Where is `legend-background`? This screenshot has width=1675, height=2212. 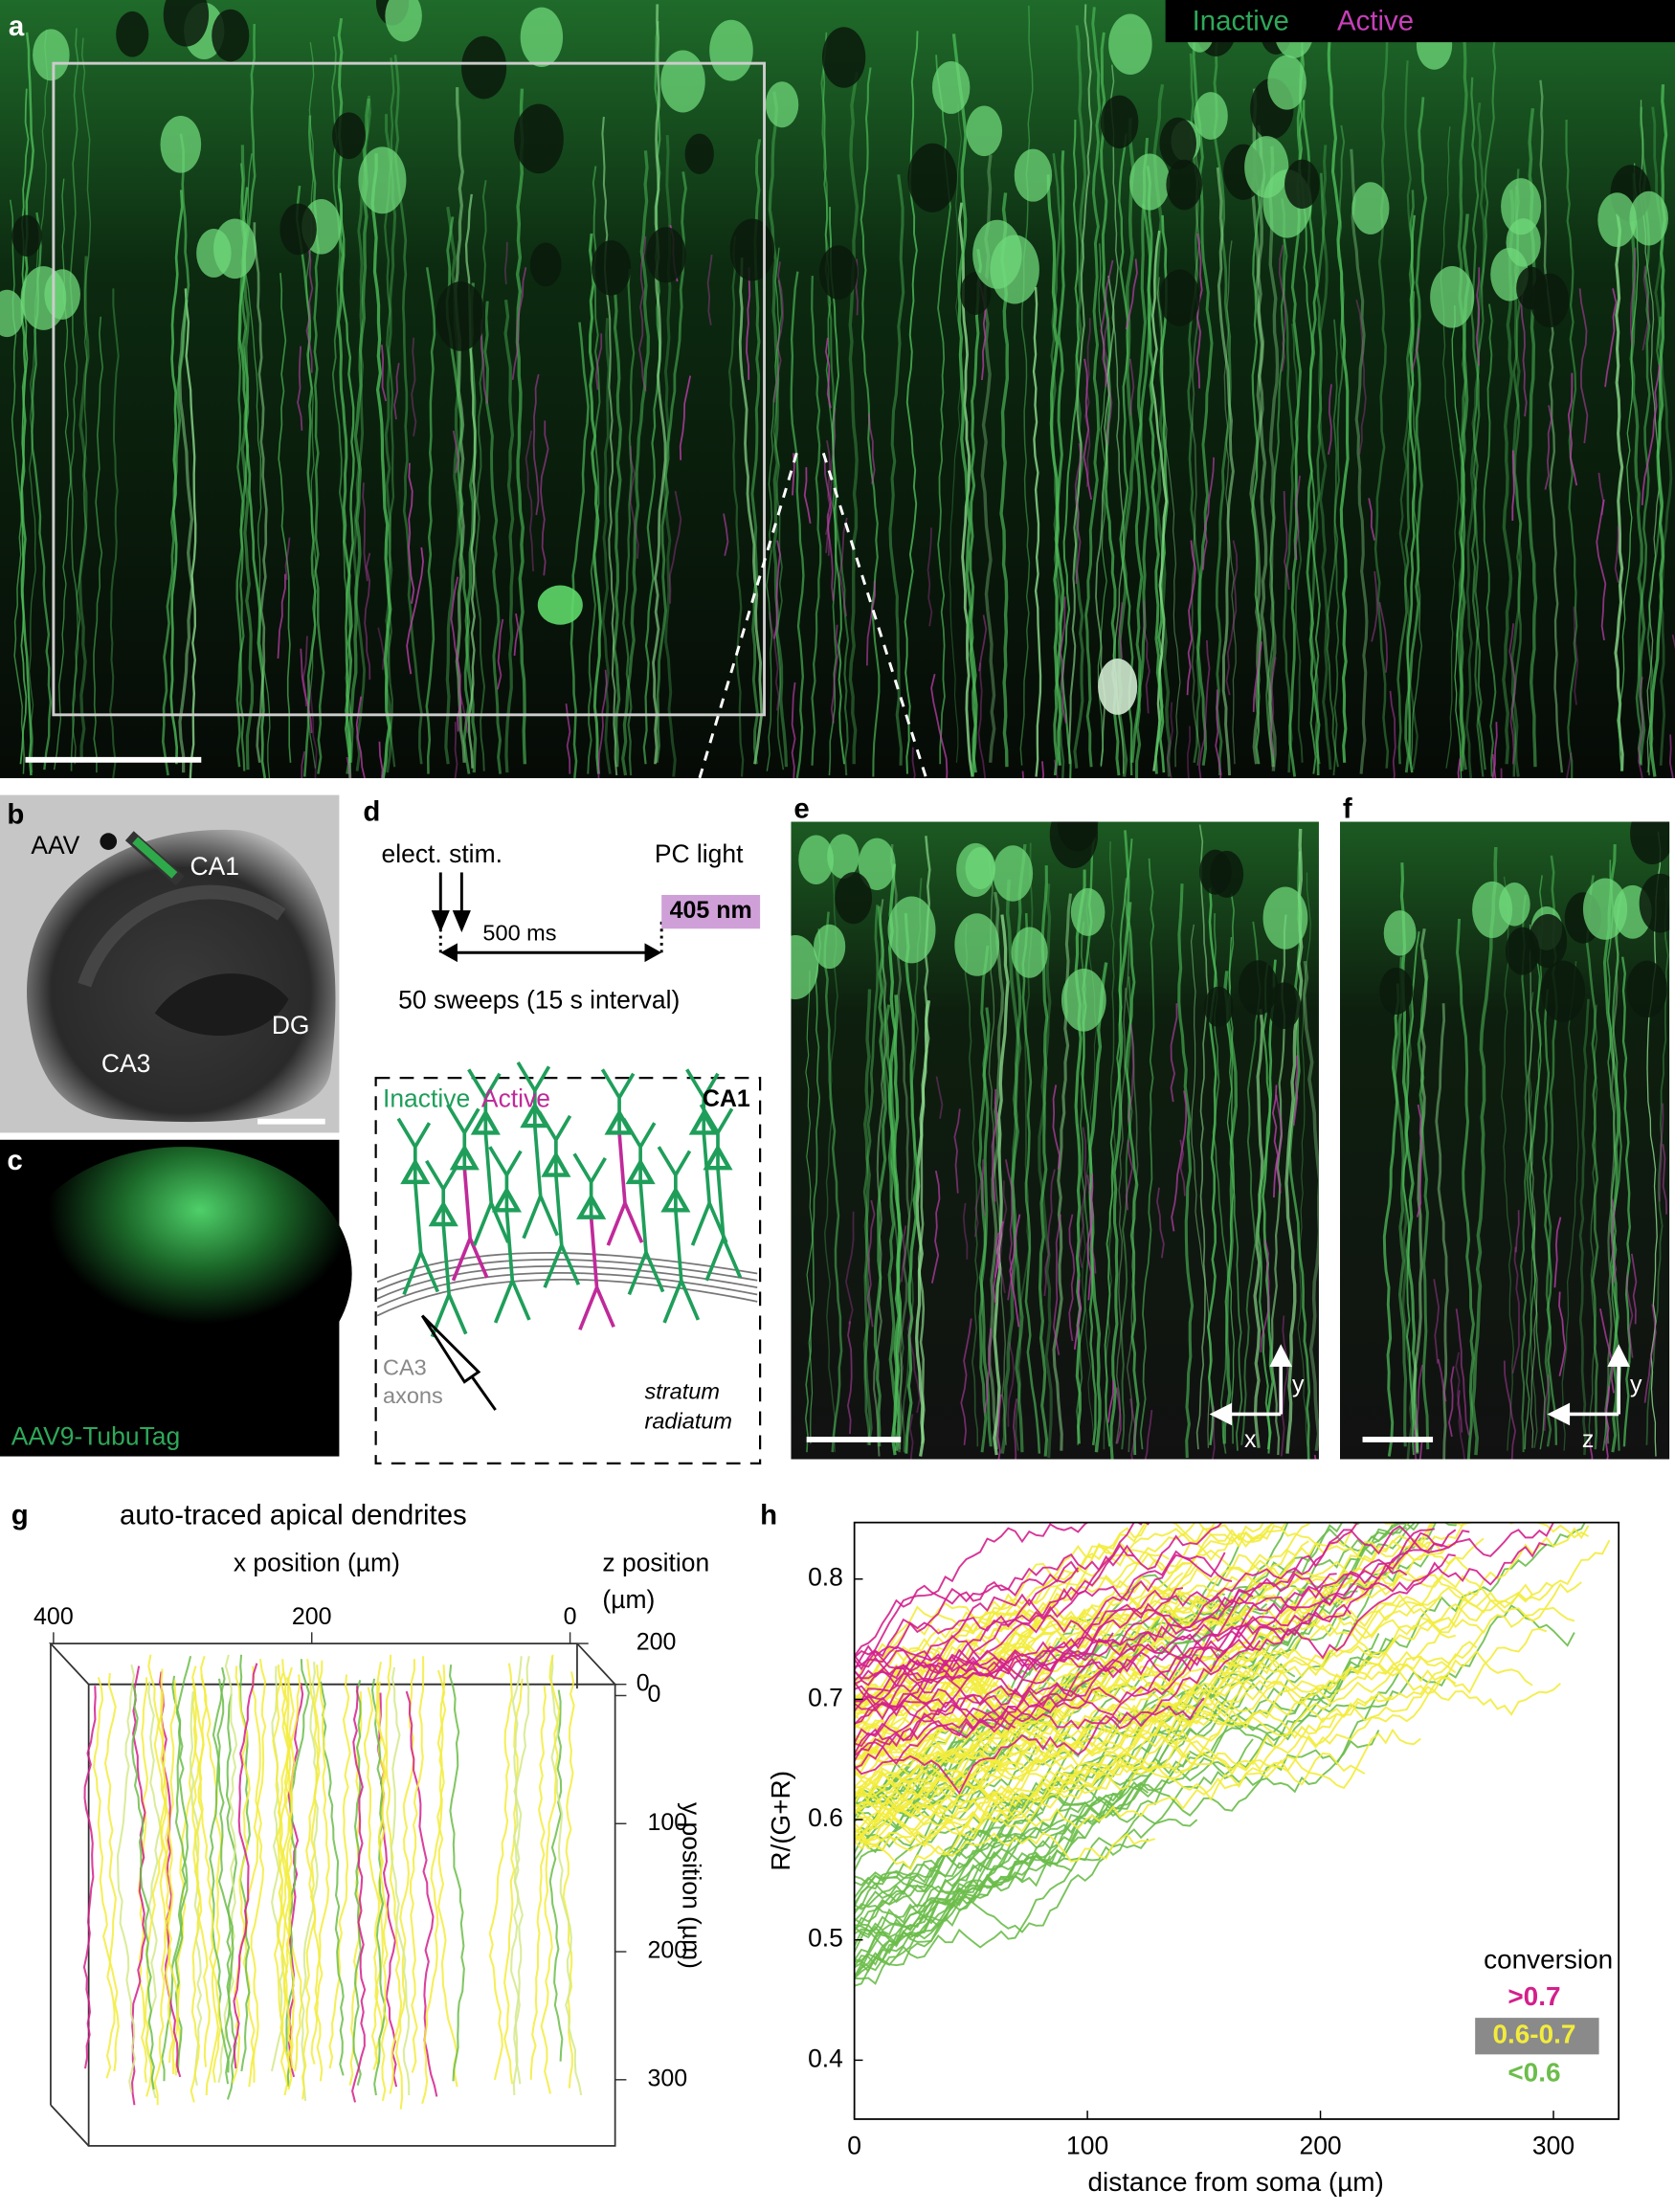 legend-background is located at coordinates (1420, 21).